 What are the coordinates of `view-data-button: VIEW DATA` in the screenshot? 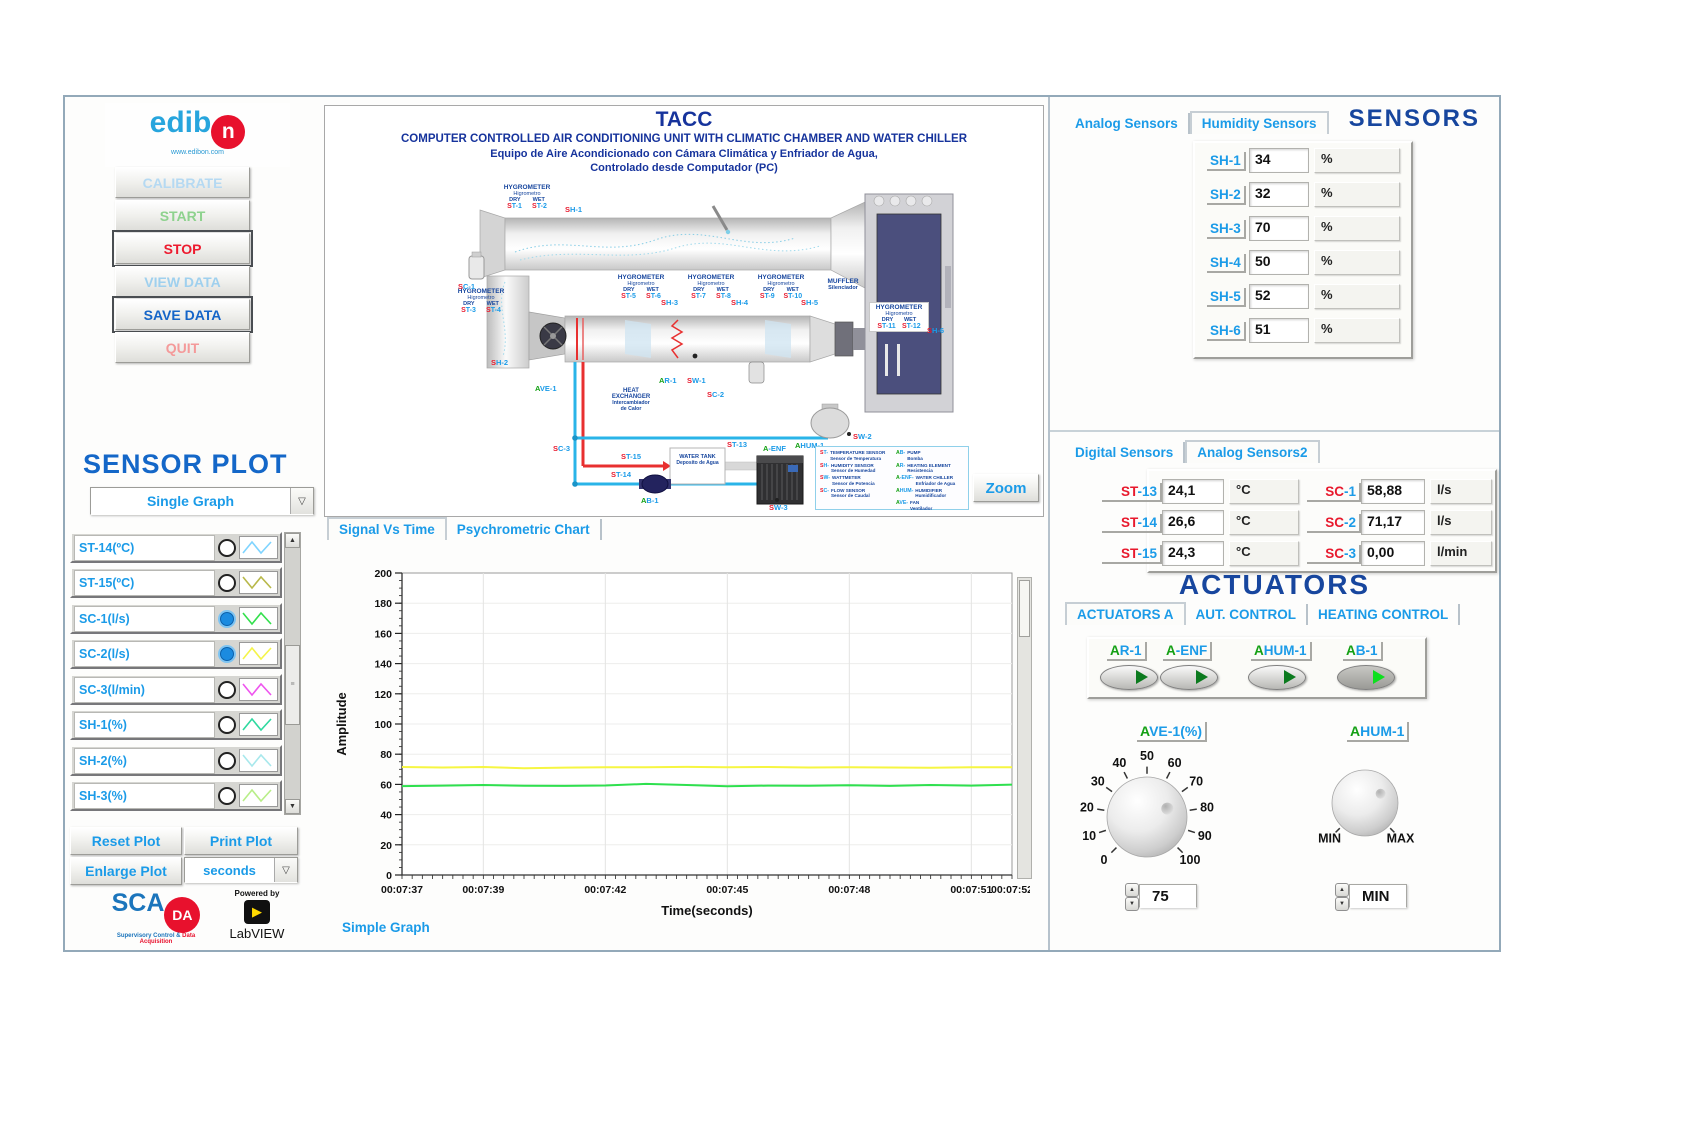 It's located at (182, 281).